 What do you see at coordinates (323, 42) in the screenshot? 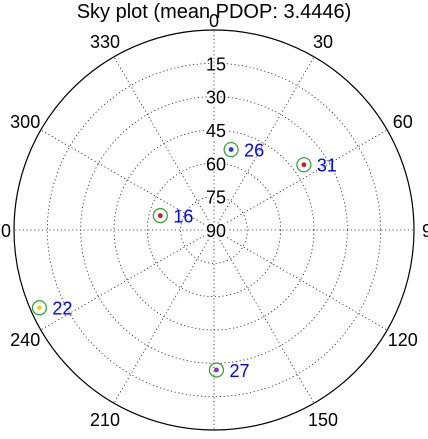
I see `azimuth-tick-label: 30` at bounding box center [323, 42].